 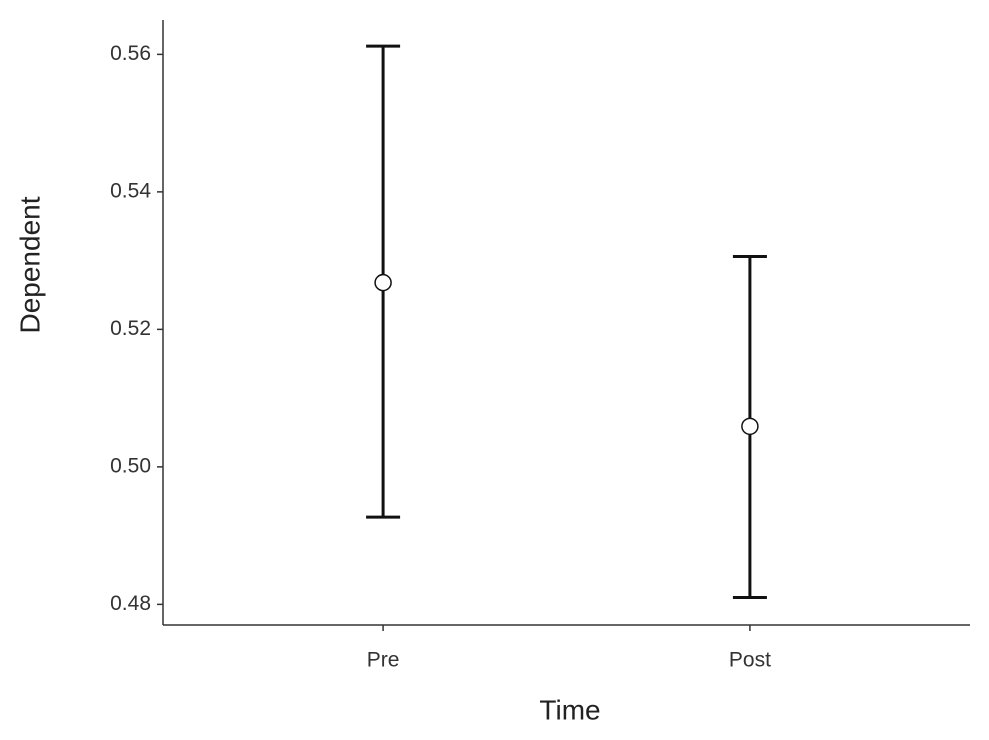 What do you see at coordinates (130, 465) in the screenshot?
I see `y-tick-label: 0.50` at bounding box center [130, 465].